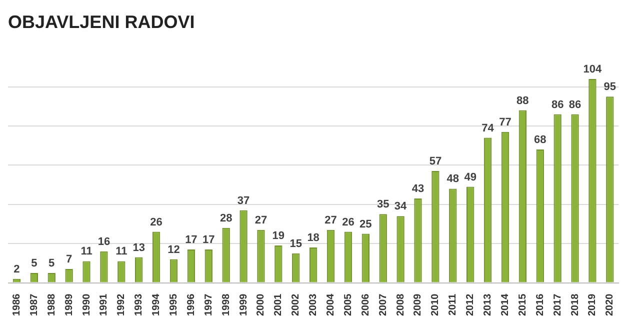 The image size is (633, 327). What do you see at coordinates (244, 304) in the screenshot?
I see `x-tick-label: 1999` at bounding box center [244, 304].